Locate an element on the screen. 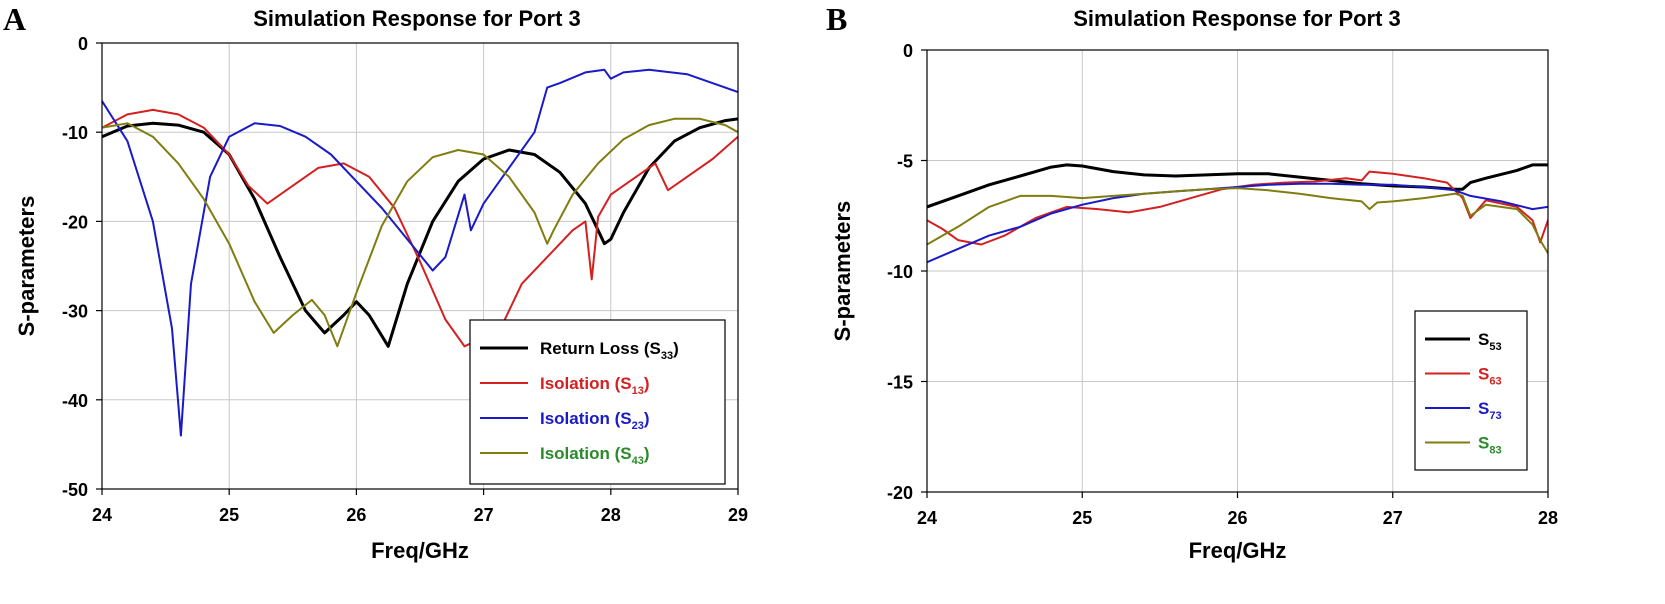  legend-label-3: Isolation (S43) is located at coordinates (595, 455).